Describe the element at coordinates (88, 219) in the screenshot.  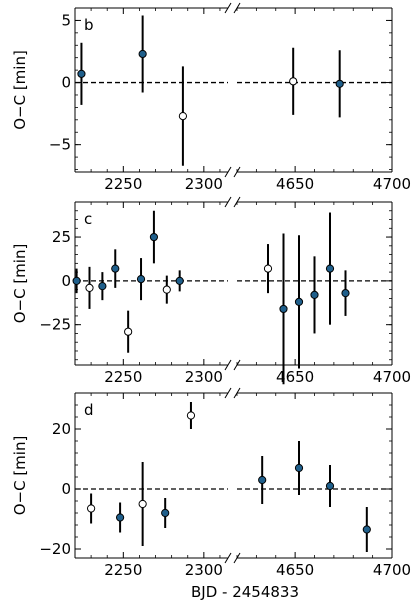
I see `panel-label: c` at that location.